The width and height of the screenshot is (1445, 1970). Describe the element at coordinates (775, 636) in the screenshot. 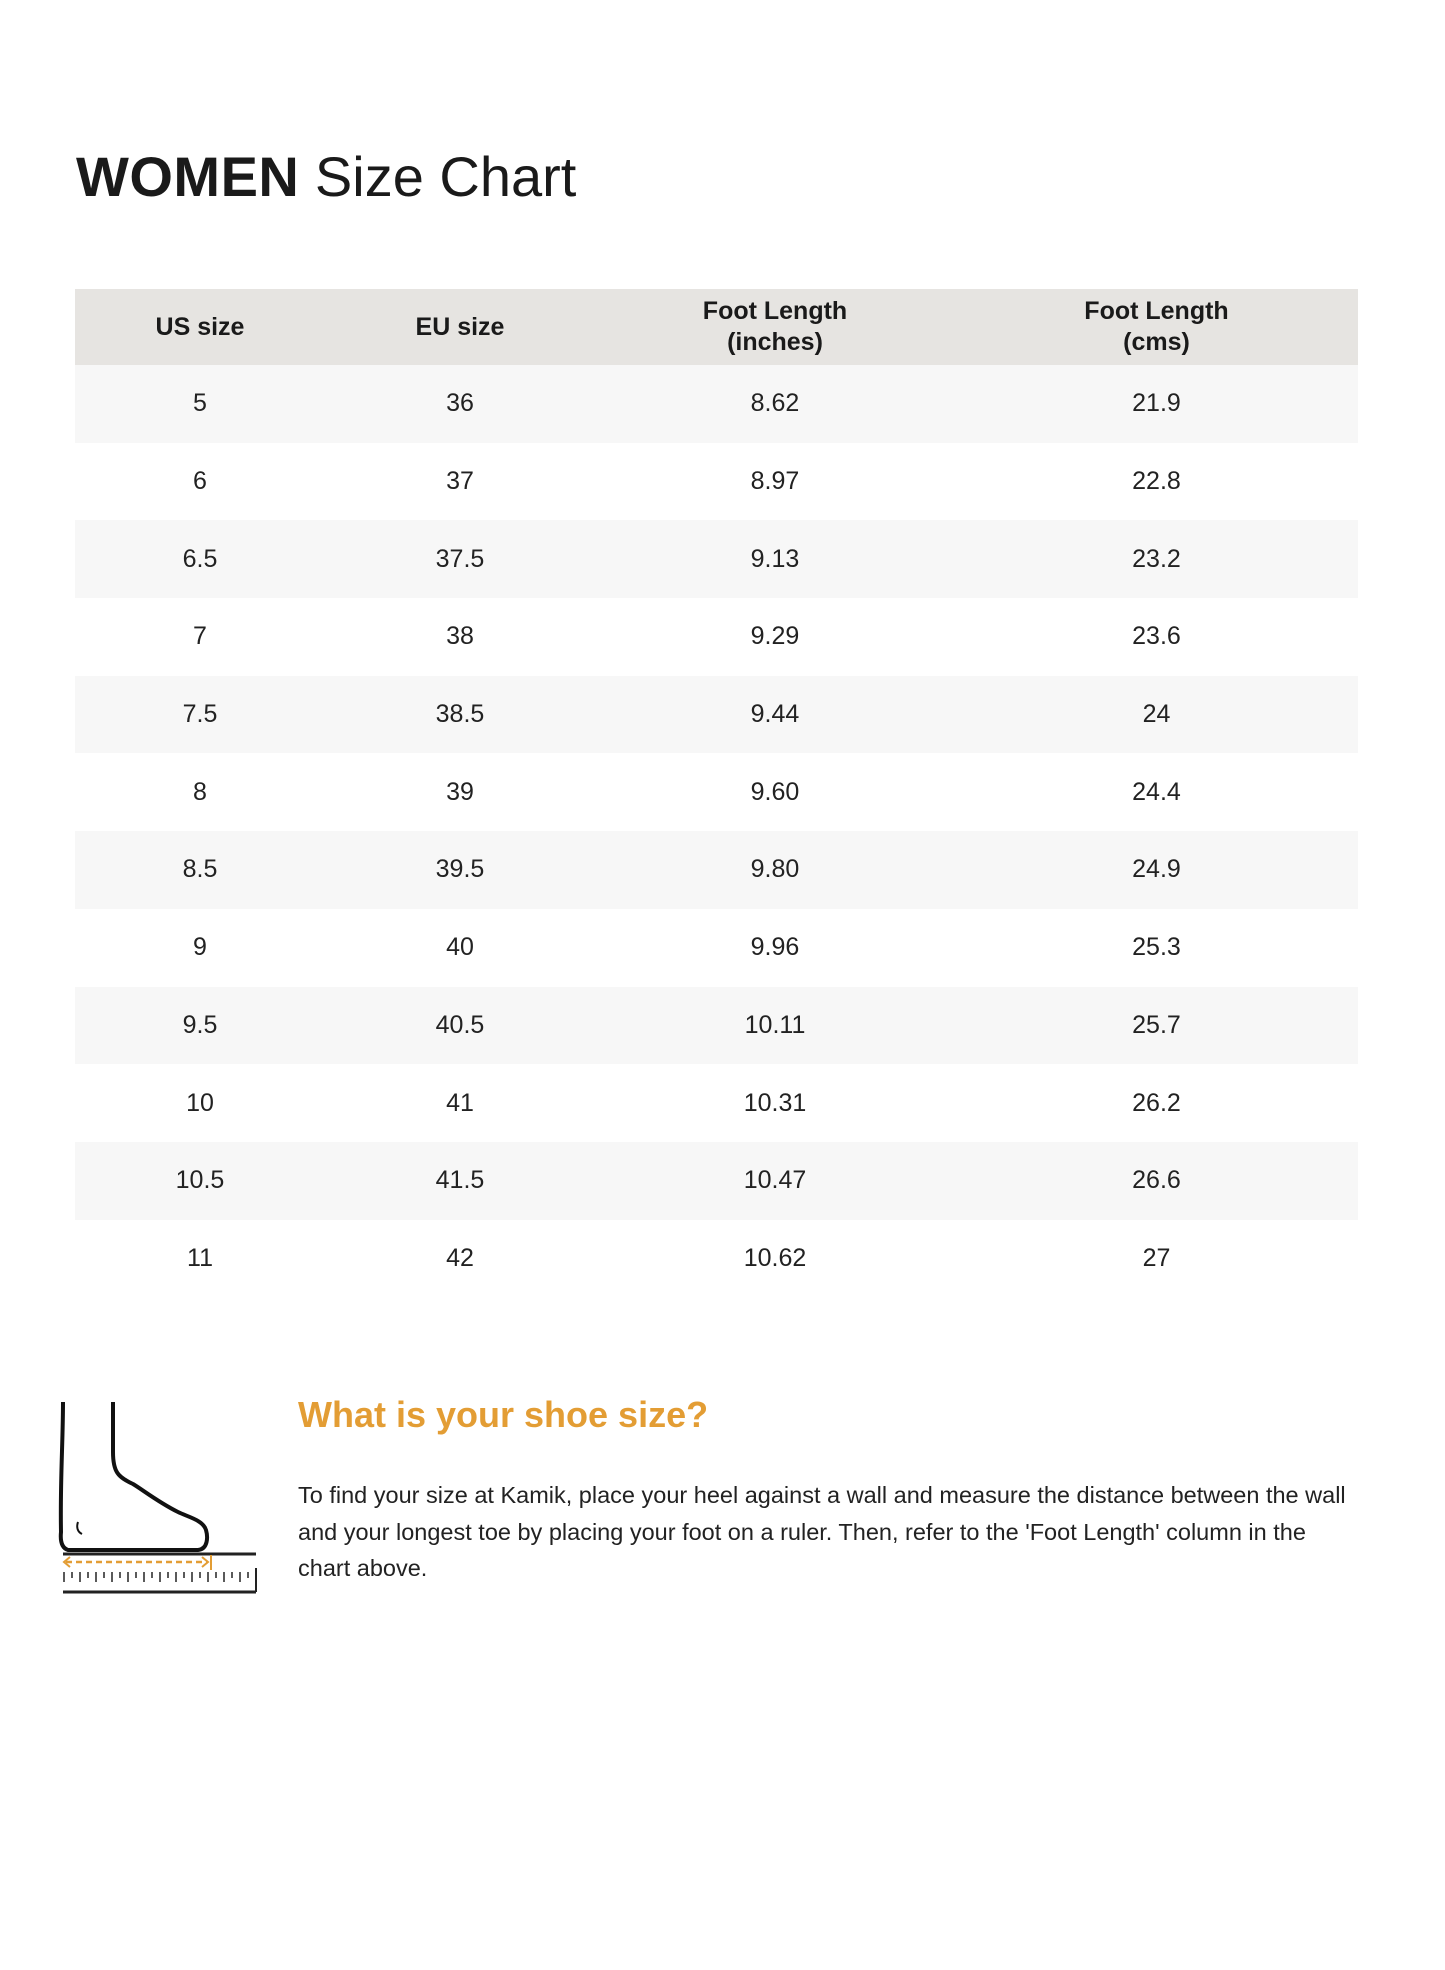

I see `cell-foot-length-inches: 9.29` at that location.